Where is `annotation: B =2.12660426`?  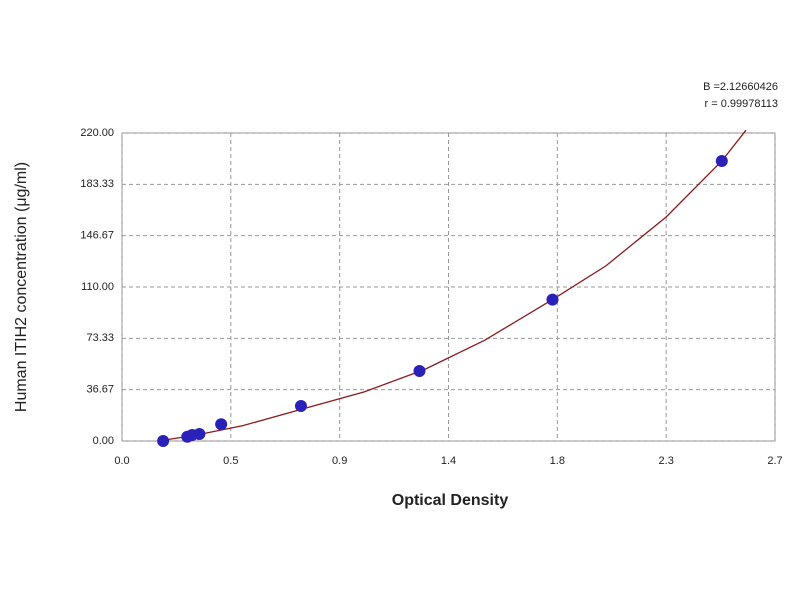
annotation: B =2.12660426 is located at coordinates (740, 87).